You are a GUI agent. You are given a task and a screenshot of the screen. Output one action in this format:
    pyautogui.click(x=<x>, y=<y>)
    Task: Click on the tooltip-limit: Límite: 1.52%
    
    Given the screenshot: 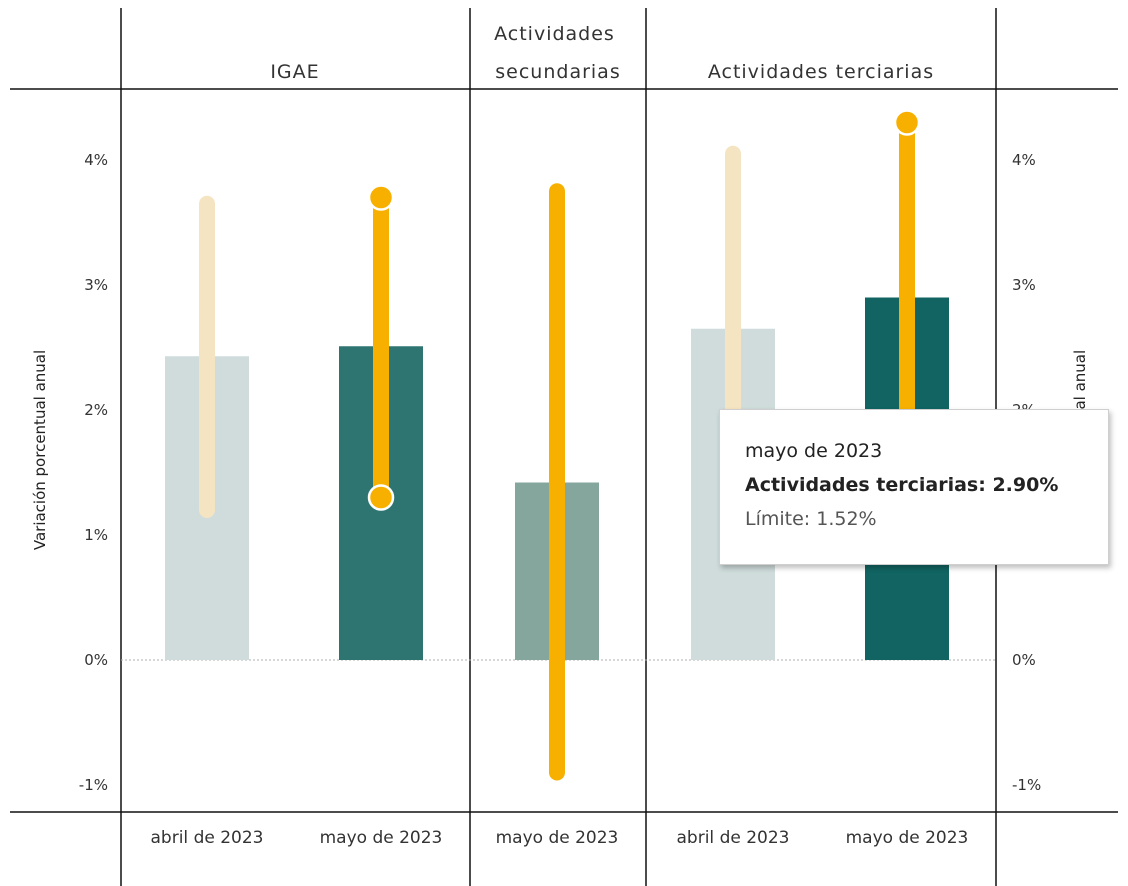 What is the action you would take?
    pyautogui.click(x=811, y=519)
    